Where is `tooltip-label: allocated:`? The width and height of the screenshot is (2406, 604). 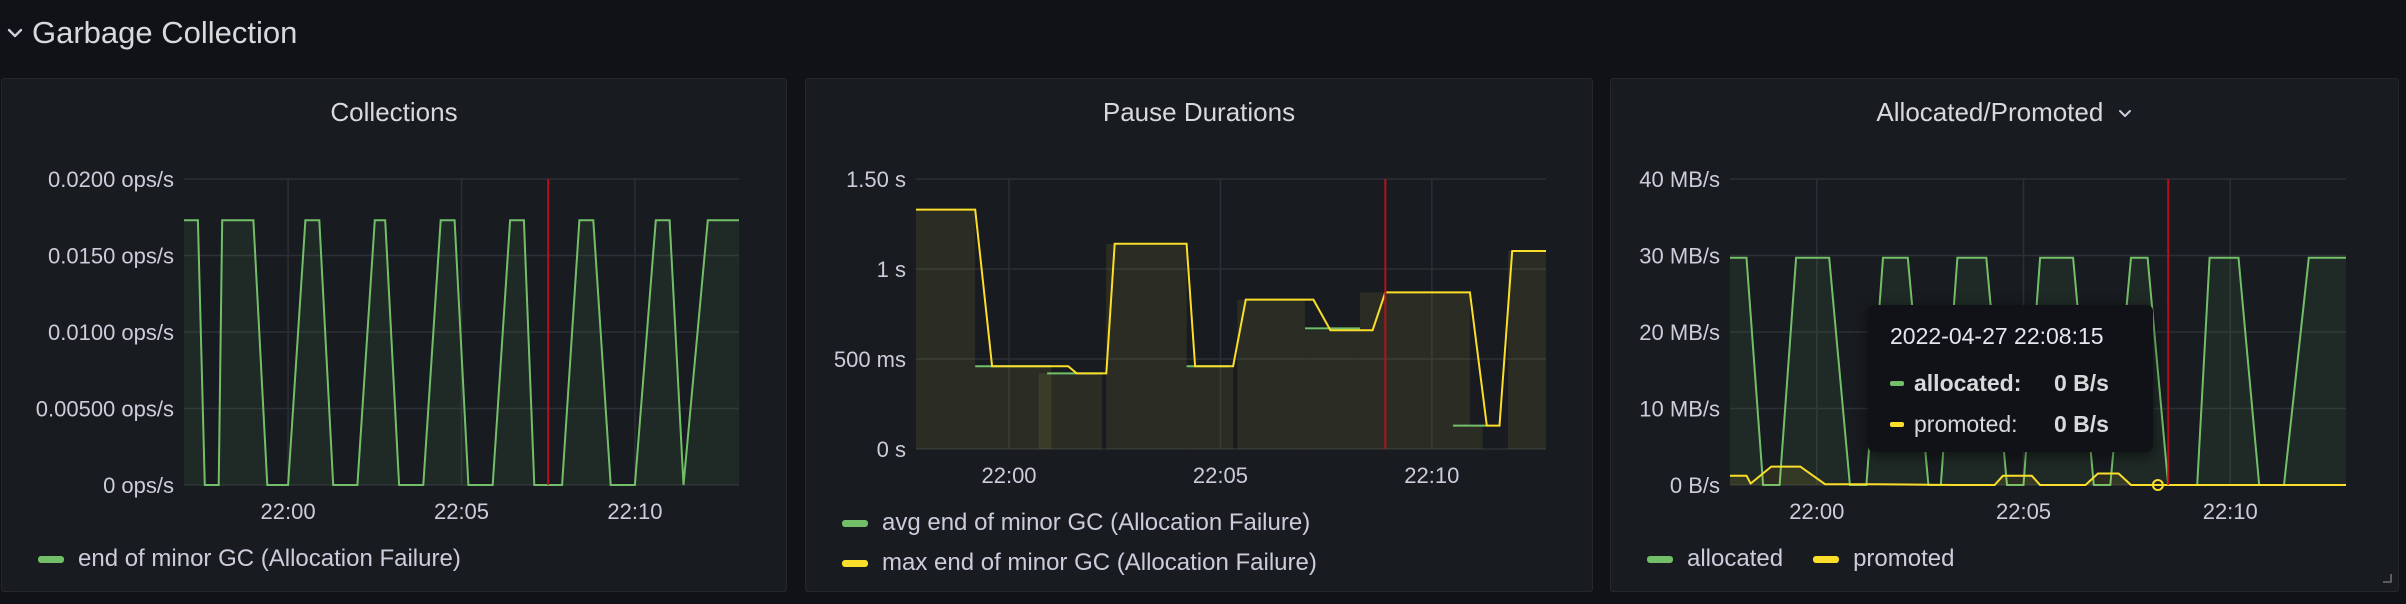
tooltip-label: allocated: is located at coordinates (1968, 383).